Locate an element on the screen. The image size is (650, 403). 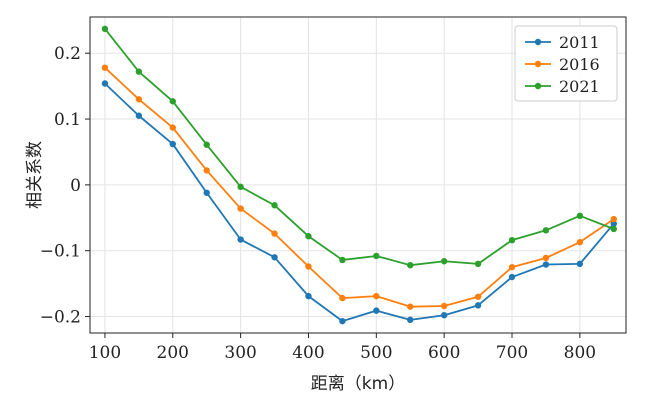
x-tick-label: 300 is located at coordinates (240, 353).